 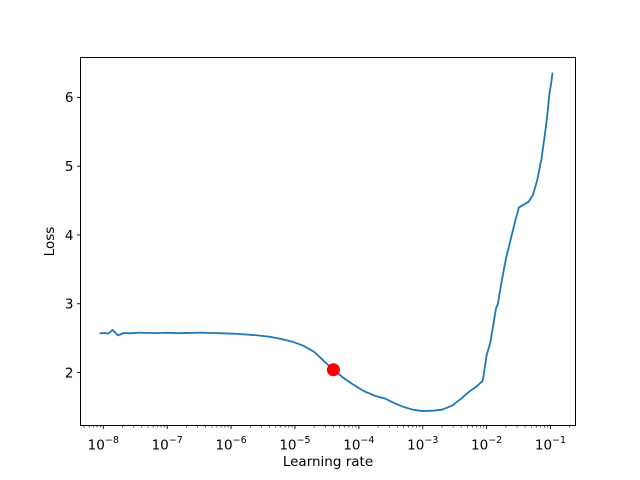 I want to click on x-tick-label: 10⁻⁵, so click(x=294, y=444).